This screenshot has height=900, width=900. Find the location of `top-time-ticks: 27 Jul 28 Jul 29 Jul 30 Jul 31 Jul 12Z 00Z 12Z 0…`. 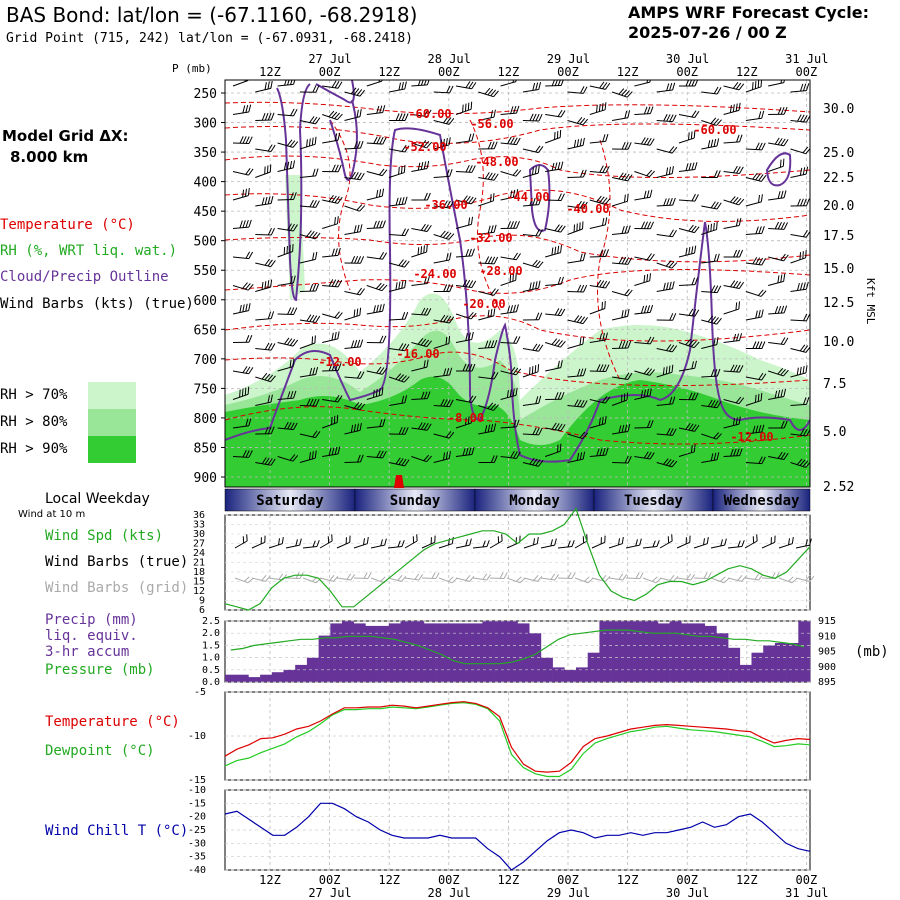

top-time-ticks: 27 Jul 28 Jul 29 Jul 30 Jul 31 Jul 12Z 00Z 12Z 0… is located at coordinates (543, 65).